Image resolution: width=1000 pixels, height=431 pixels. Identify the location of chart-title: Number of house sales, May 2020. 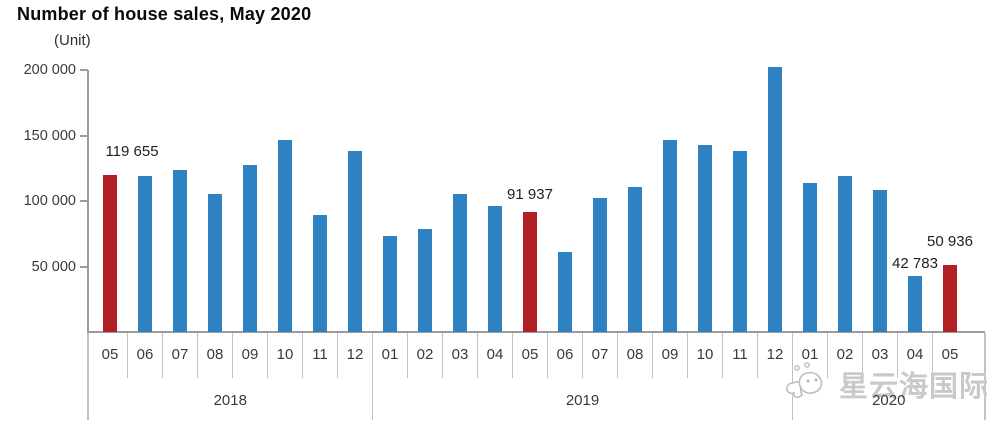
(164, 14).